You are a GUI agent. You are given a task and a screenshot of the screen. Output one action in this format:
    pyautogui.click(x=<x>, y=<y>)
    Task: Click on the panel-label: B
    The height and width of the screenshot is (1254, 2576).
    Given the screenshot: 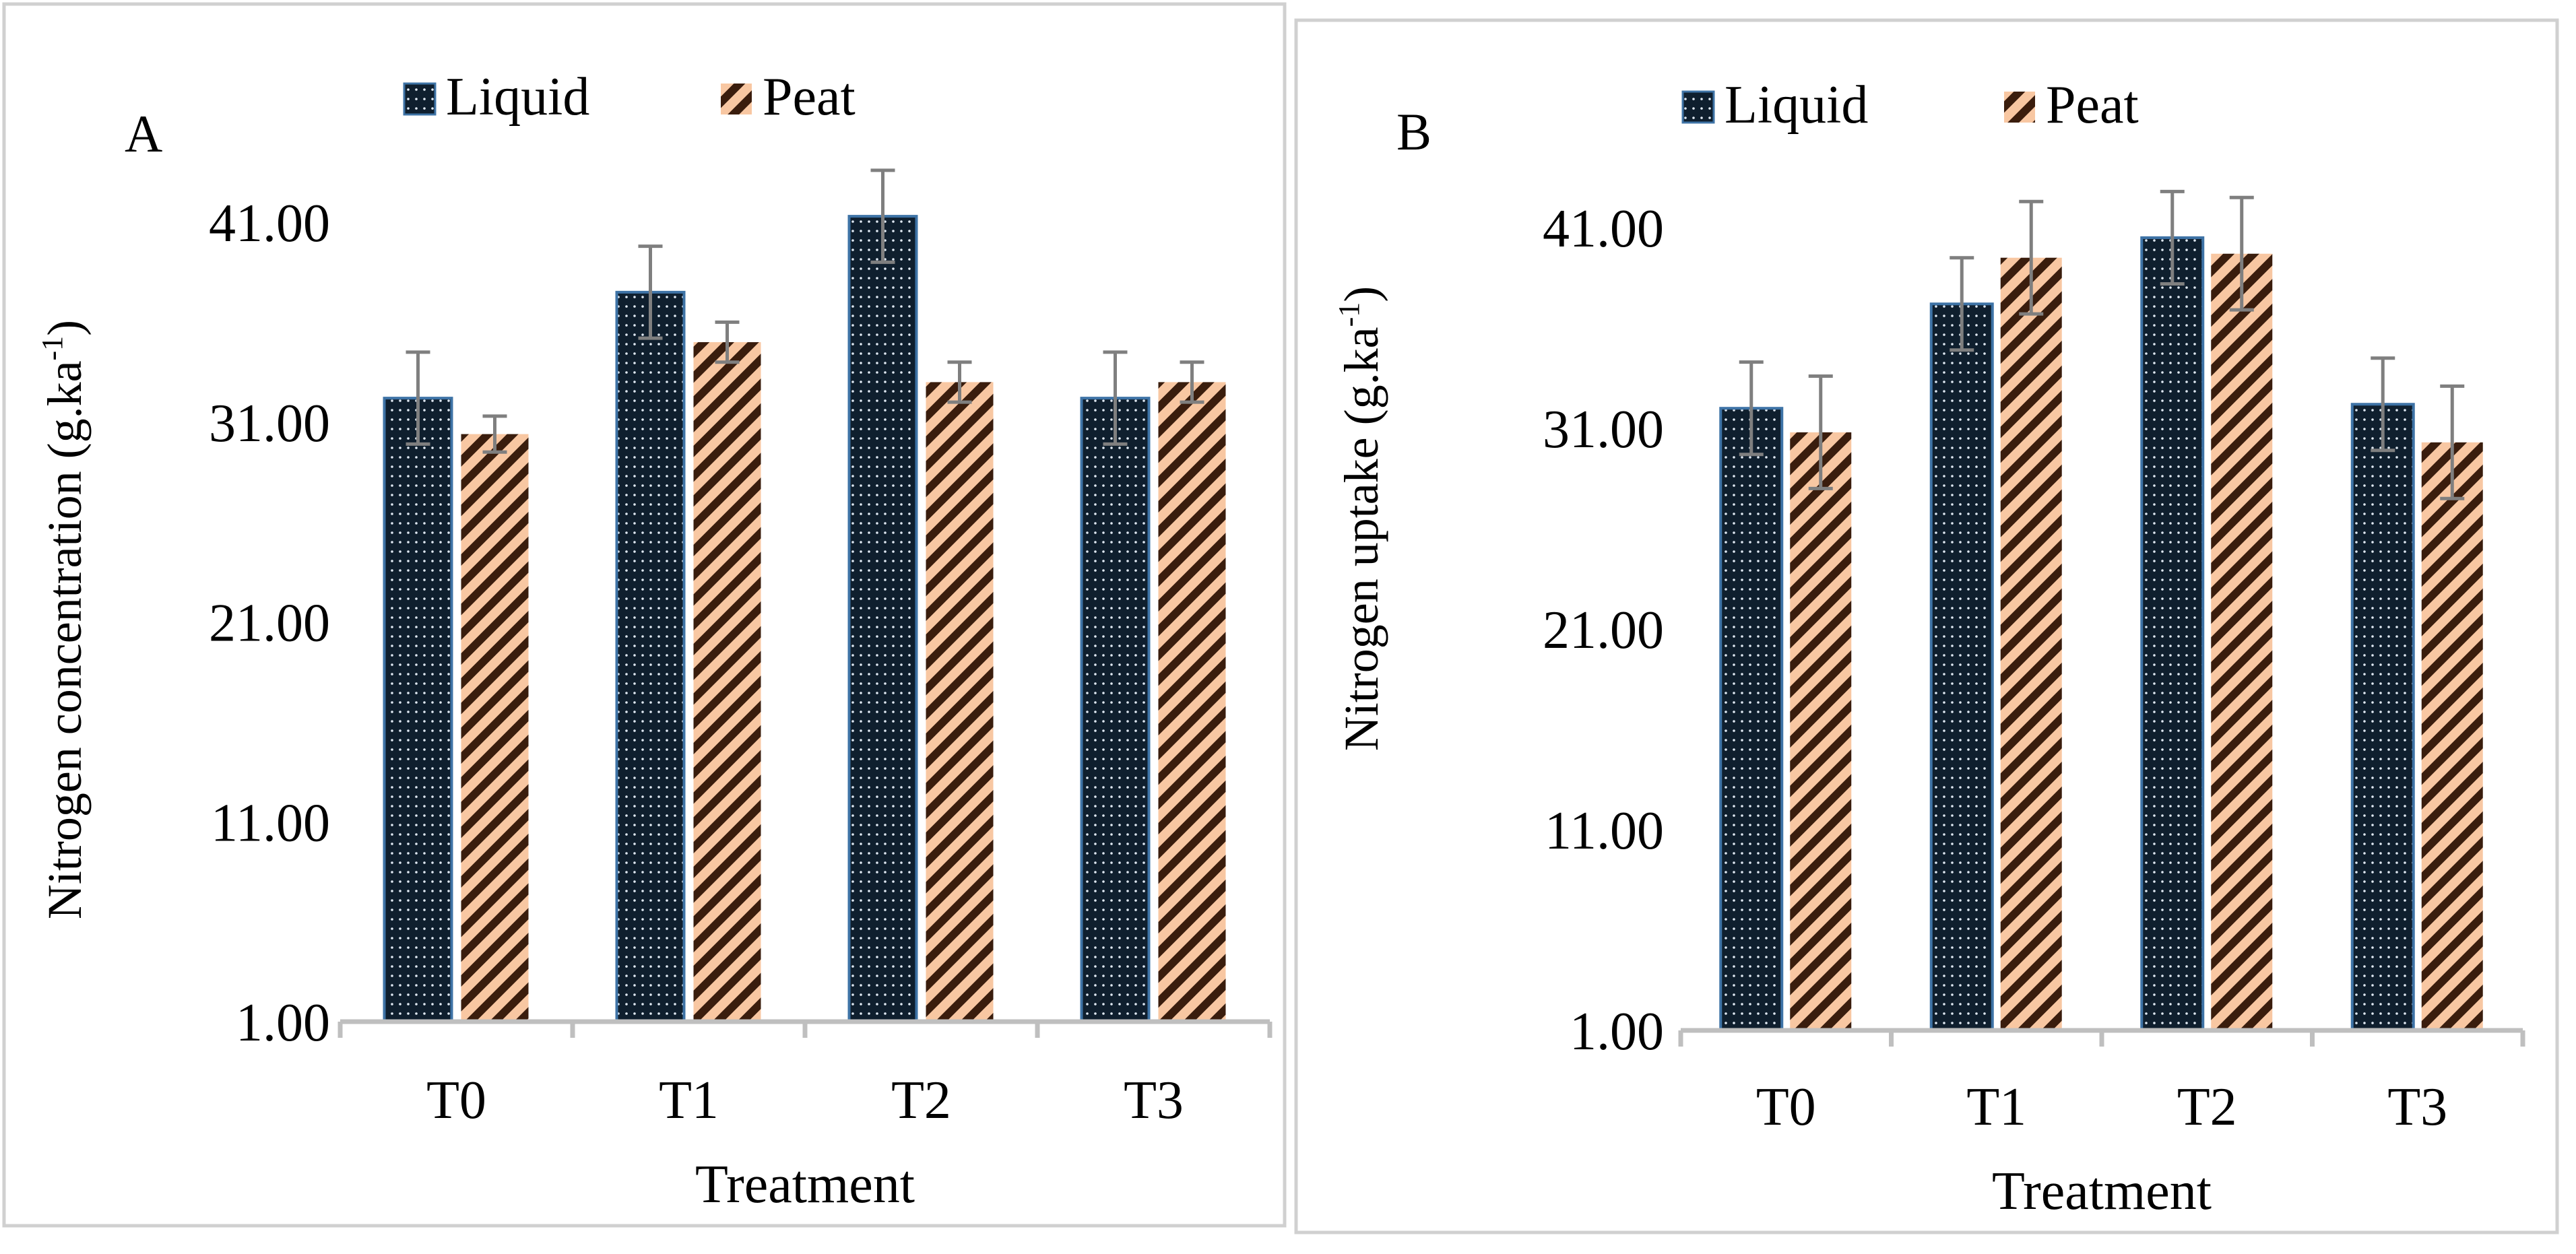 What is the action you would take?
    pyautogui.click(x=1413, y=131)
    